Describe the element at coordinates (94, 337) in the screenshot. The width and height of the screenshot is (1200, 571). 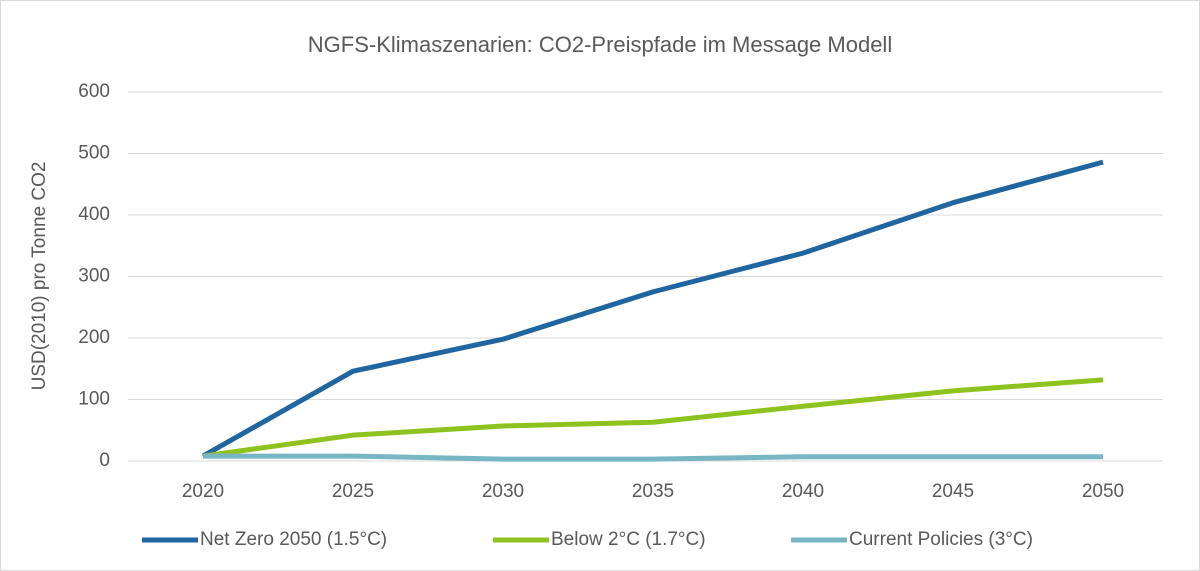
I see `y-tick-label: 200` at that location.